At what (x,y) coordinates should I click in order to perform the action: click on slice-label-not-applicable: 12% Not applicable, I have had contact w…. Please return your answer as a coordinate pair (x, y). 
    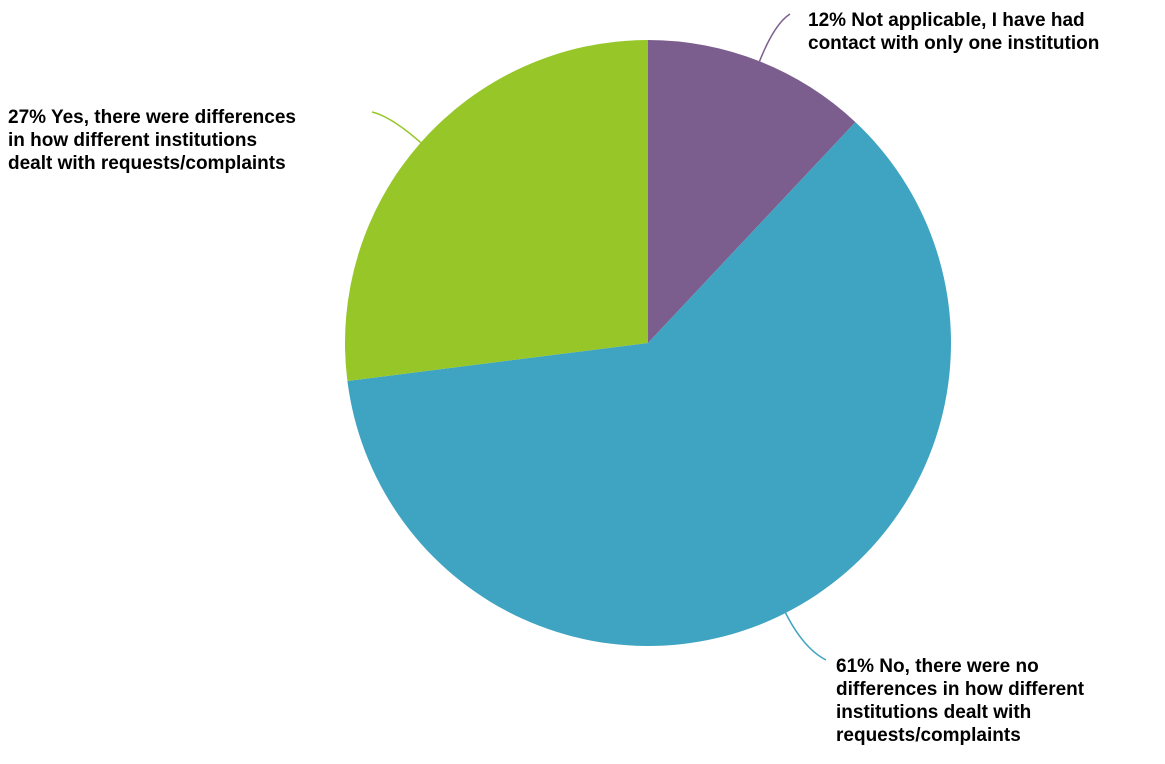
    Looking at the image, I should click on (954, 32).